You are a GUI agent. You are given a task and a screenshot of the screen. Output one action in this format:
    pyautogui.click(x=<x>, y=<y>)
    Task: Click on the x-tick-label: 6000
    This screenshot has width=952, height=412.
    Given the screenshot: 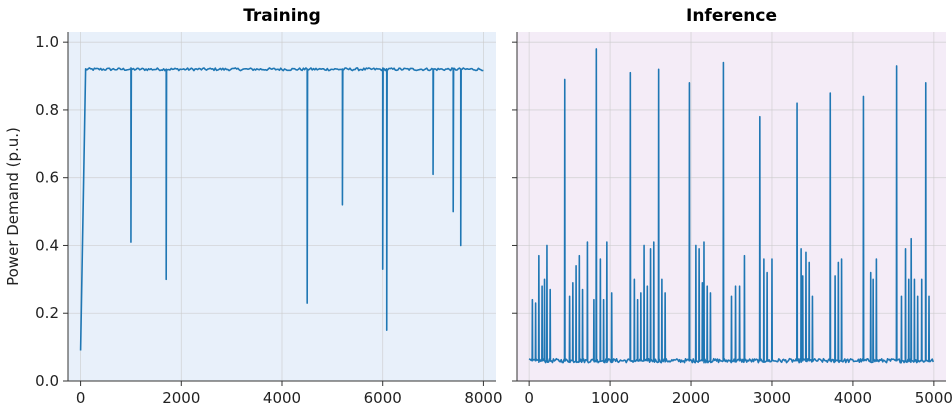 What is the action you would take?
    pyautogui.click(x=383, y=398)
    